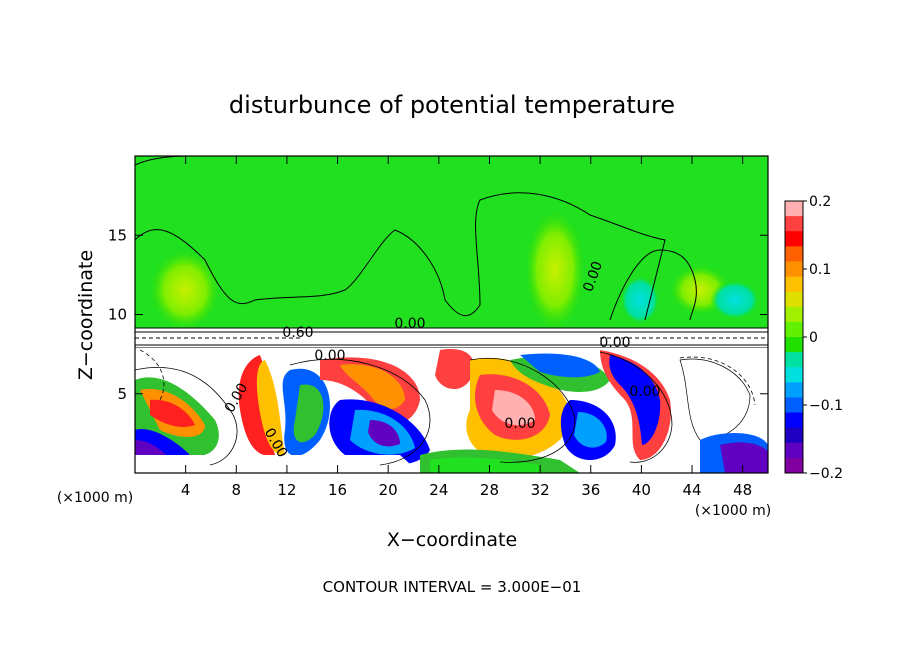 The height and width of the screenshot is (654, 904). I want to click on y-tick-label: 10, so click(117, 315).